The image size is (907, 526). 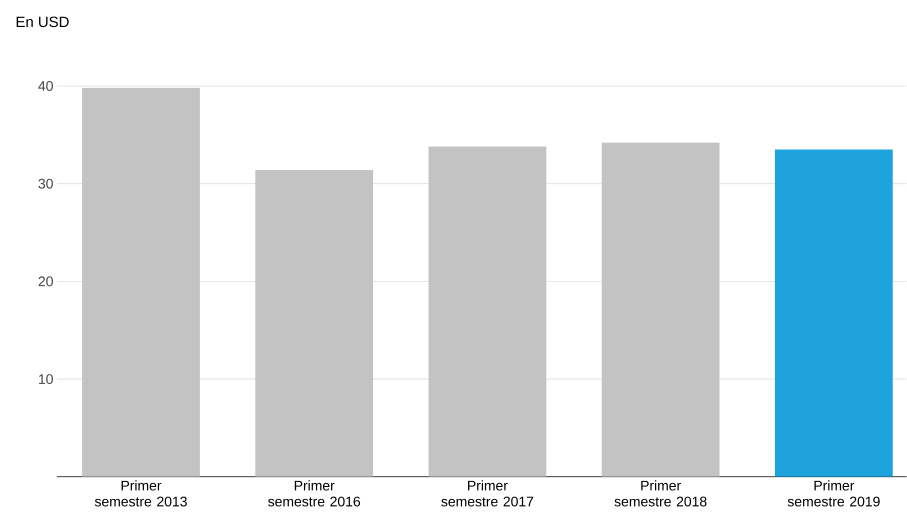 What do you see at coordinates (42, 22) in the screenshot?
I see `y-axis-title: En USD` at bounding box center [42, 22].